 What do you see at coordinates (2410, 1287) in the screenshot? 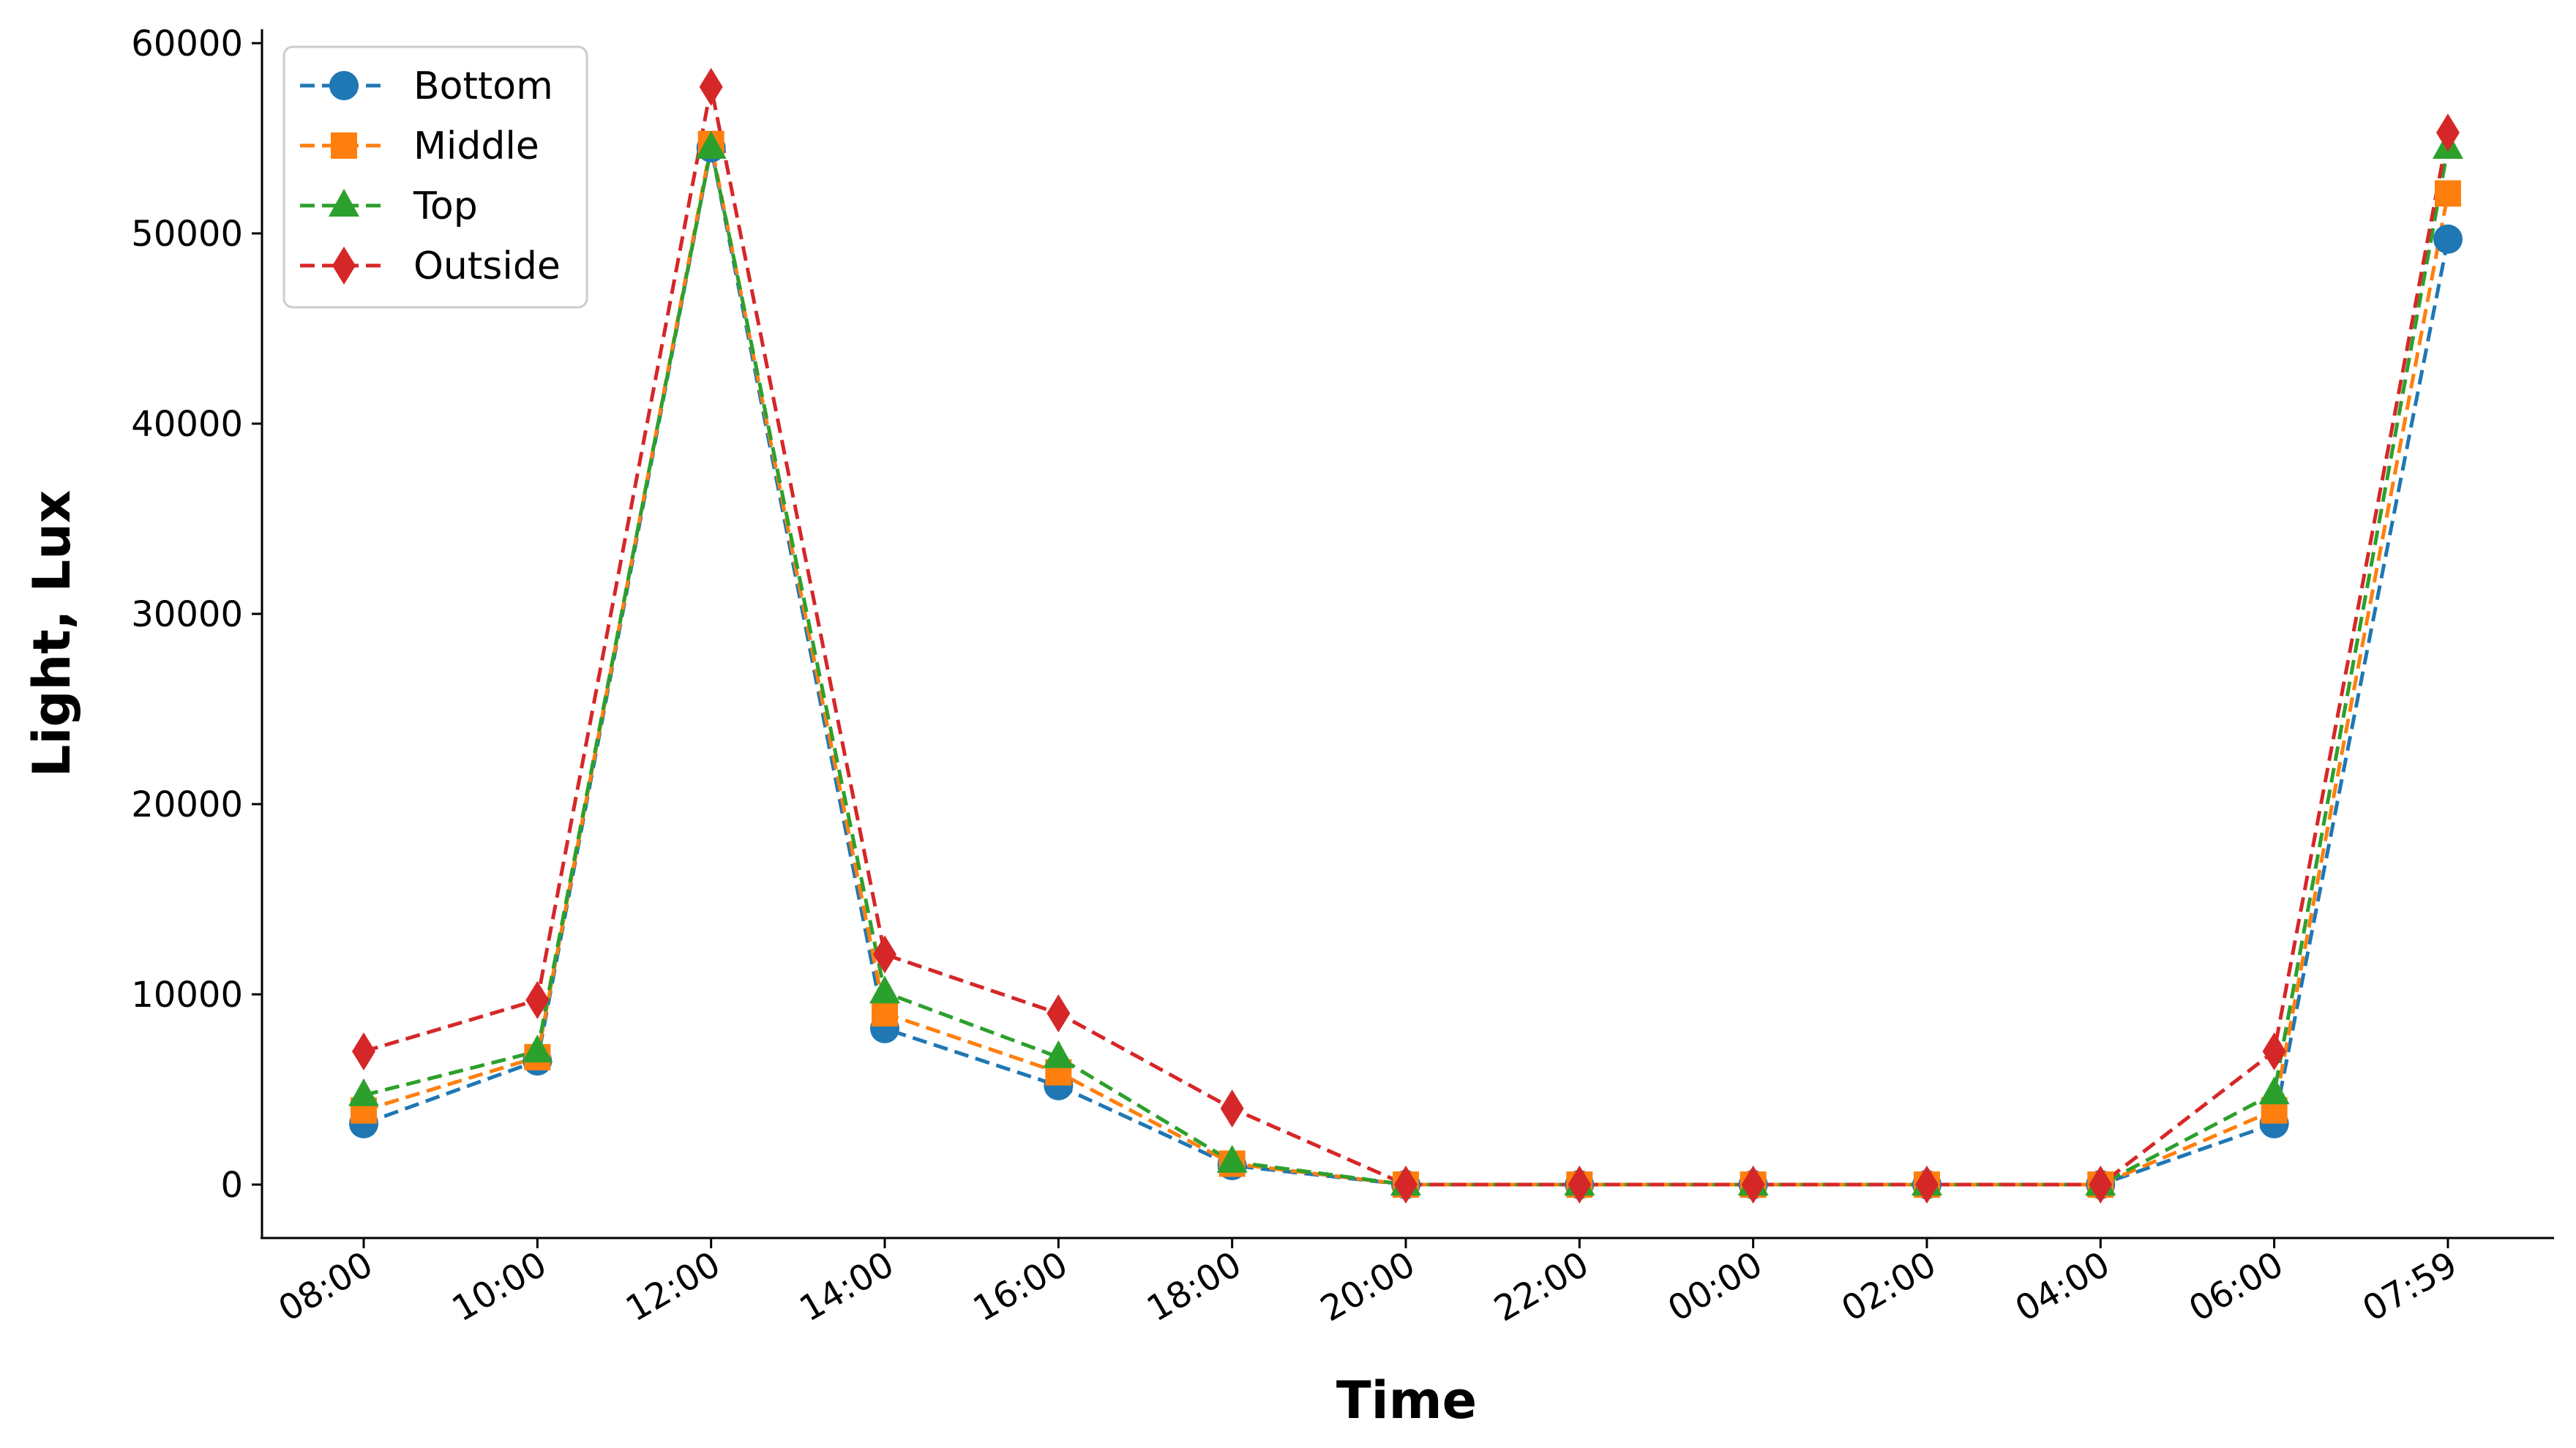
I see `x-tick-label: 07:59` at bounding box center [2410, 1287].